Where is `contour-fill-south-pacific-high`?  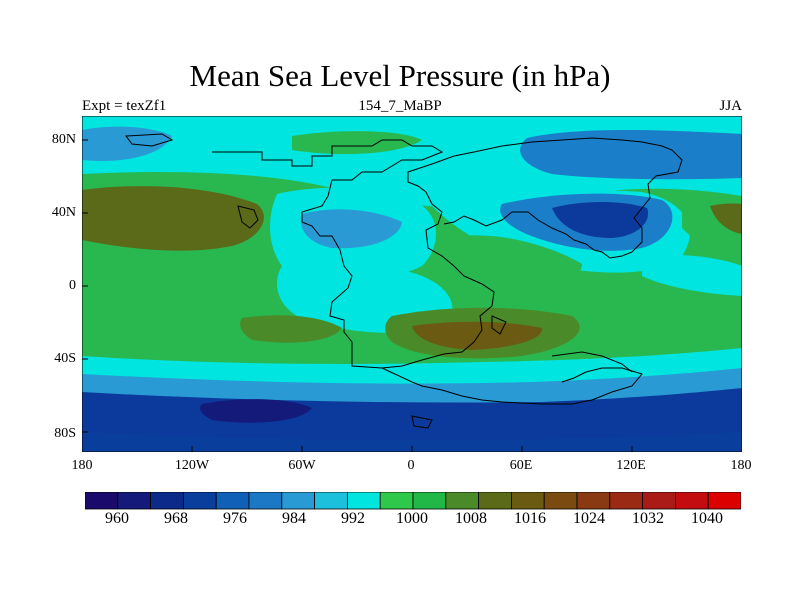 contour-fill-south-pacific-high is located at coordinates (291, 329).